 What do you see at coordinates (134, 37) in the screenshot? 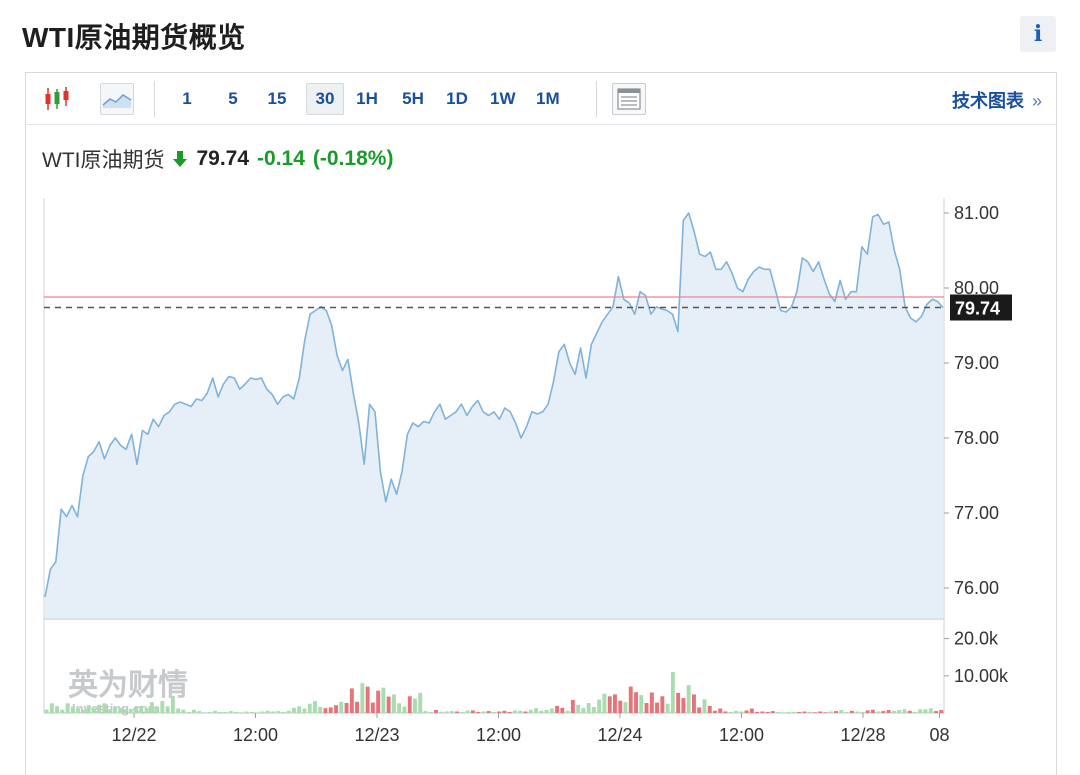
I see `page-title: WTI原油期货概览` at bounding box center [134, 37].